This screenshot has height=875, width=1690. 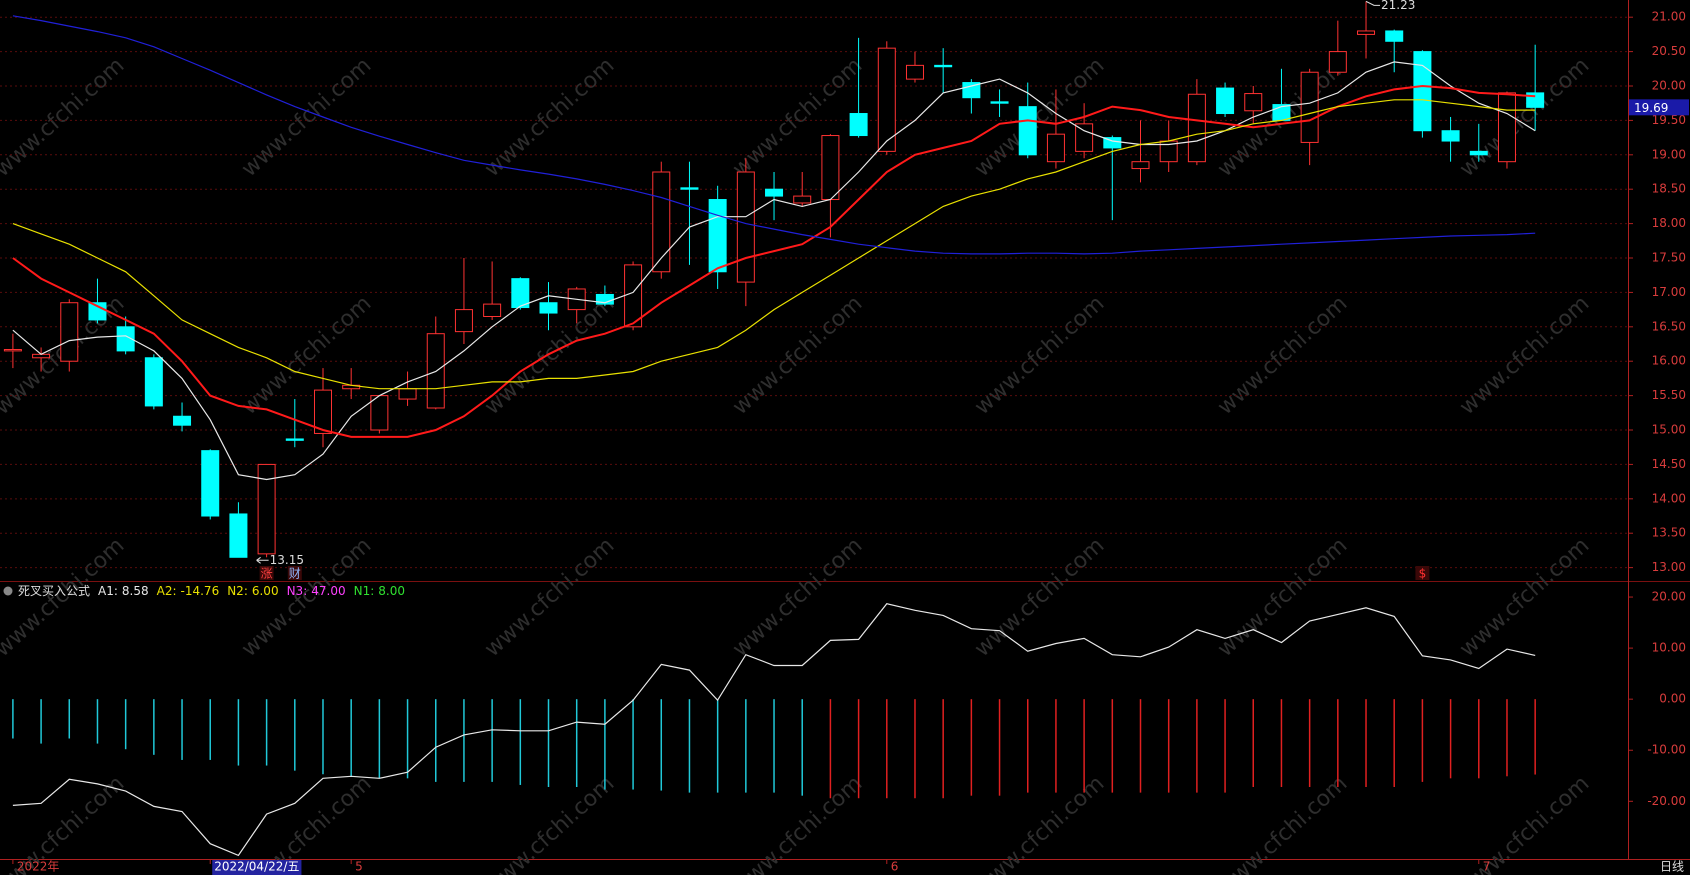 I want to click on y-tick-label: 15.00, so click(x=1669, y=430).